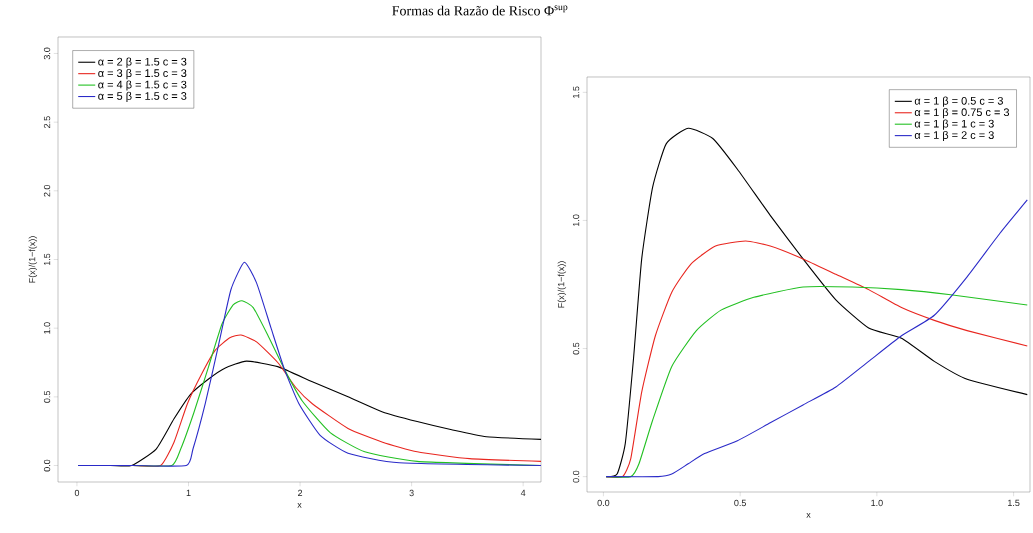 The height and width of the screenshot is (533, 1033). Describe the element at coordinates (300, 493) in the screenshot. I see `x-tick-label: 2` at that location.